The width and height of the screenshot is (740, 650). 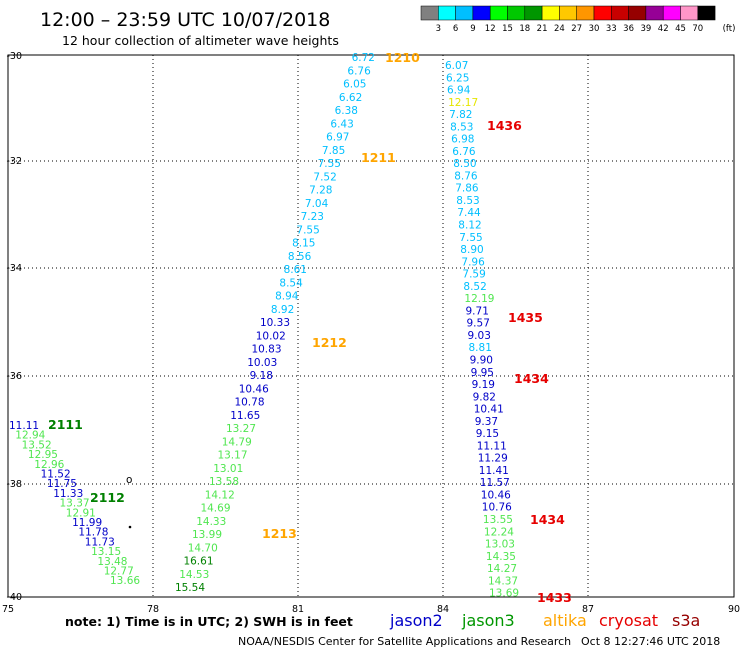 I want to click on wave-height-value: 8.52, so click(x=474, y=287).